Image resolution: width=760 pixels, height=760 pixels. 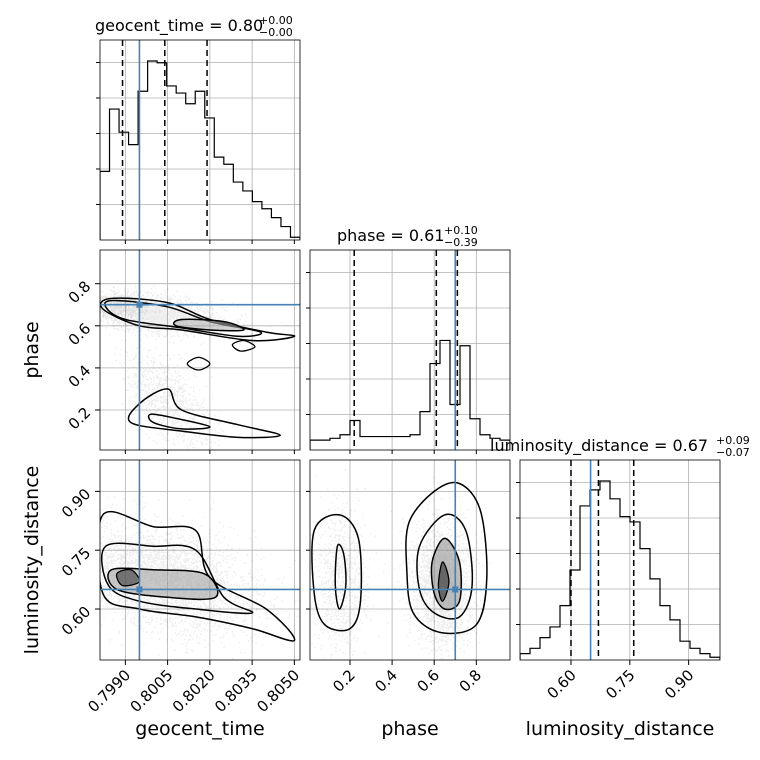 What do you see at coordinates (76, 503) in the screenshot?
I see `ytick-label-luminosity-distance-2: 0.90` at bounding box center [76, 503].